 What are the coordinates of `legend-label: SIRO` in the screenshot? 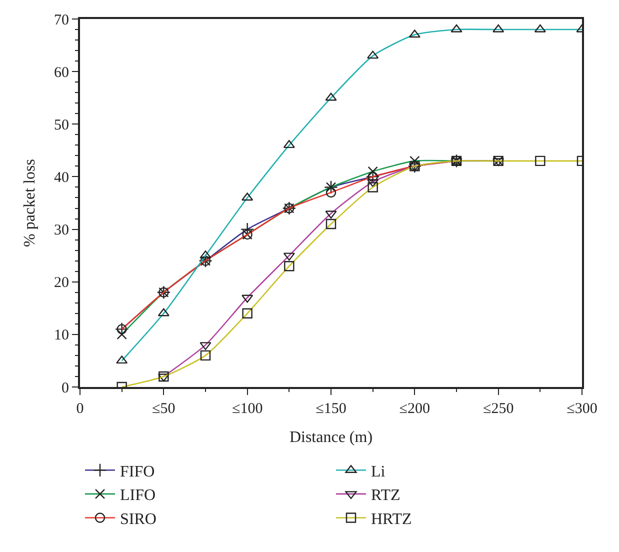 It's located at (138, 519).